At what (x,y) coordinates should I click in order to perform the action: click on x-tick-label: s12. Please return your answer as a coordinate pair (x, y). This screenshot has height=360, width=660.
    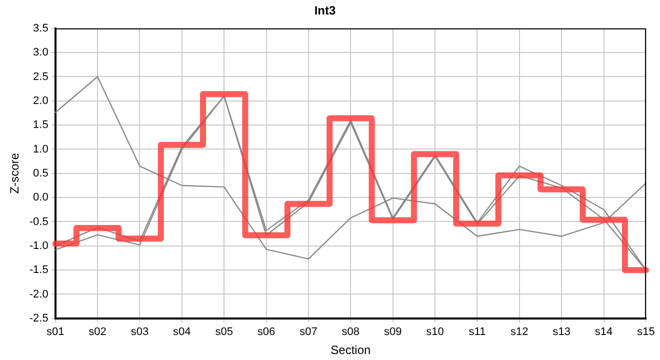
    Looking at the image, I should click on (519, 332).